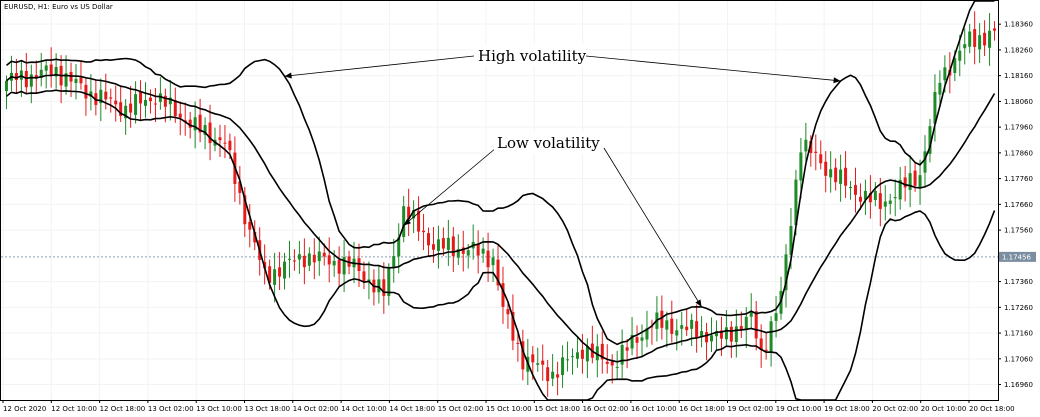  I want to click on high-volatility-label-bg, so click(530, 55).